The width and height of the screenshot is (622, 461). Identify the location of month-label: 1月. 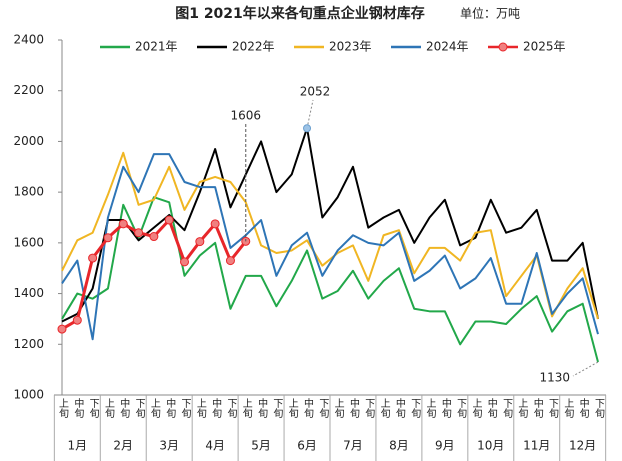
(77, 446).